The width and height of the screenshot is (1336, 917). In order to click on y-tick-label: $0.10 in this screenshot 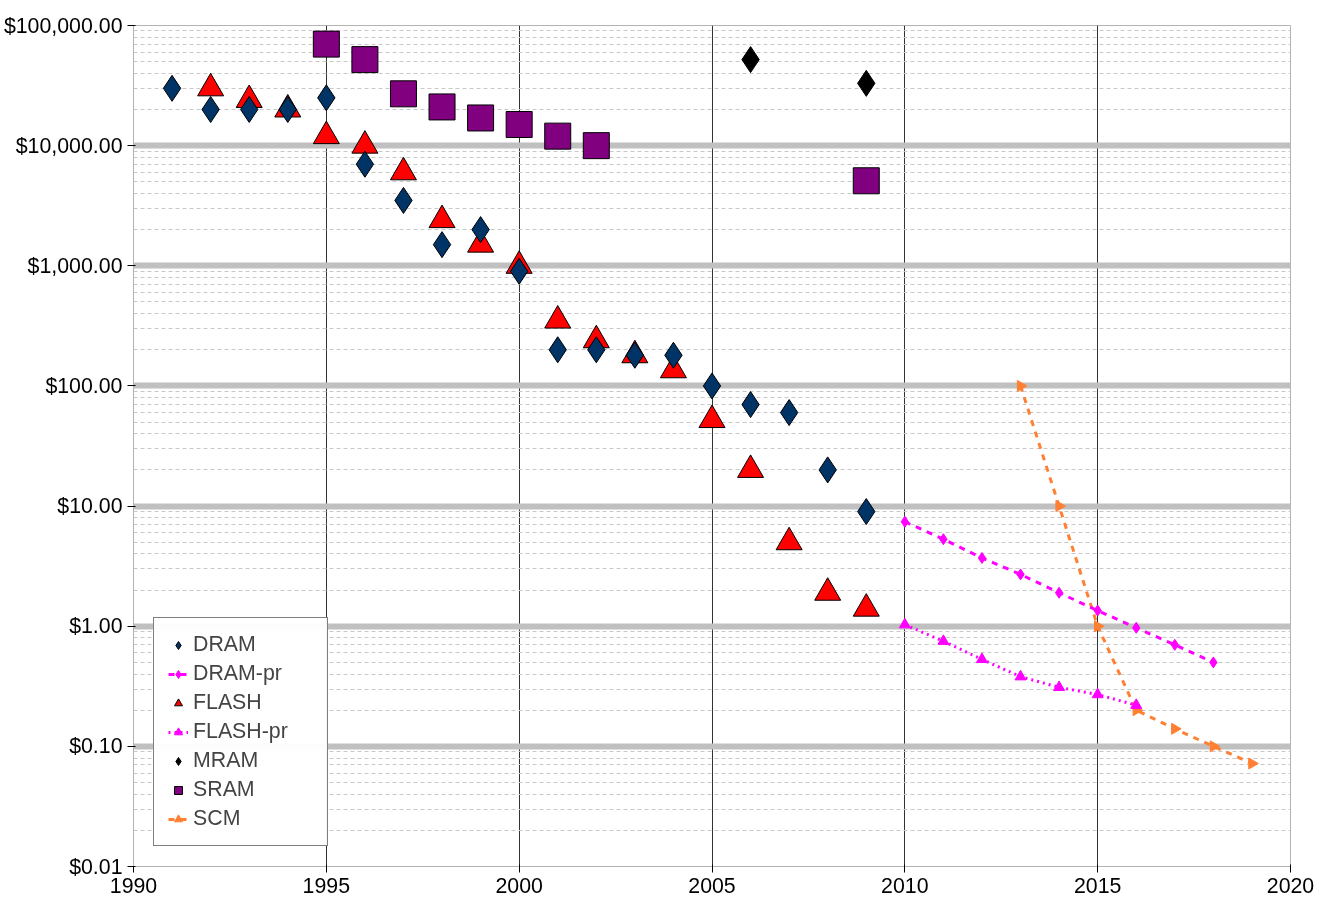, I will do `click(96, 746)`.